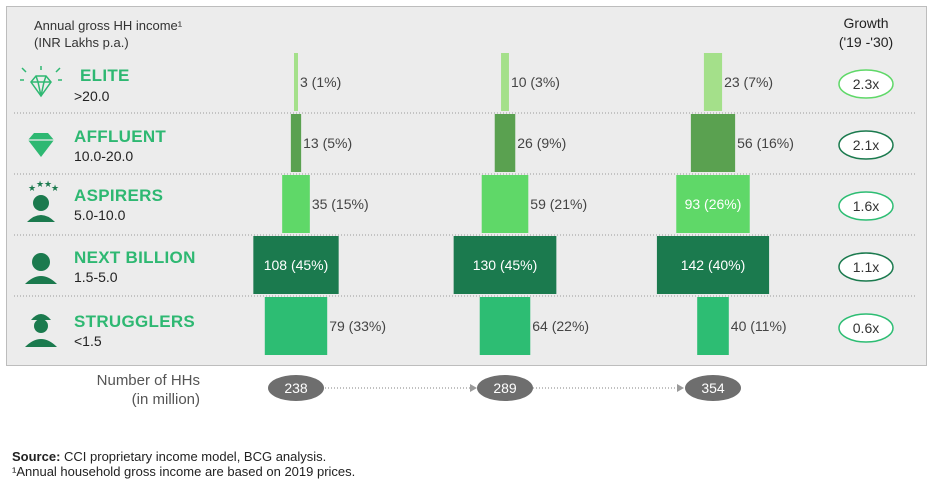  I want to click on bar-label: 79 (33%), so click(357, 326).